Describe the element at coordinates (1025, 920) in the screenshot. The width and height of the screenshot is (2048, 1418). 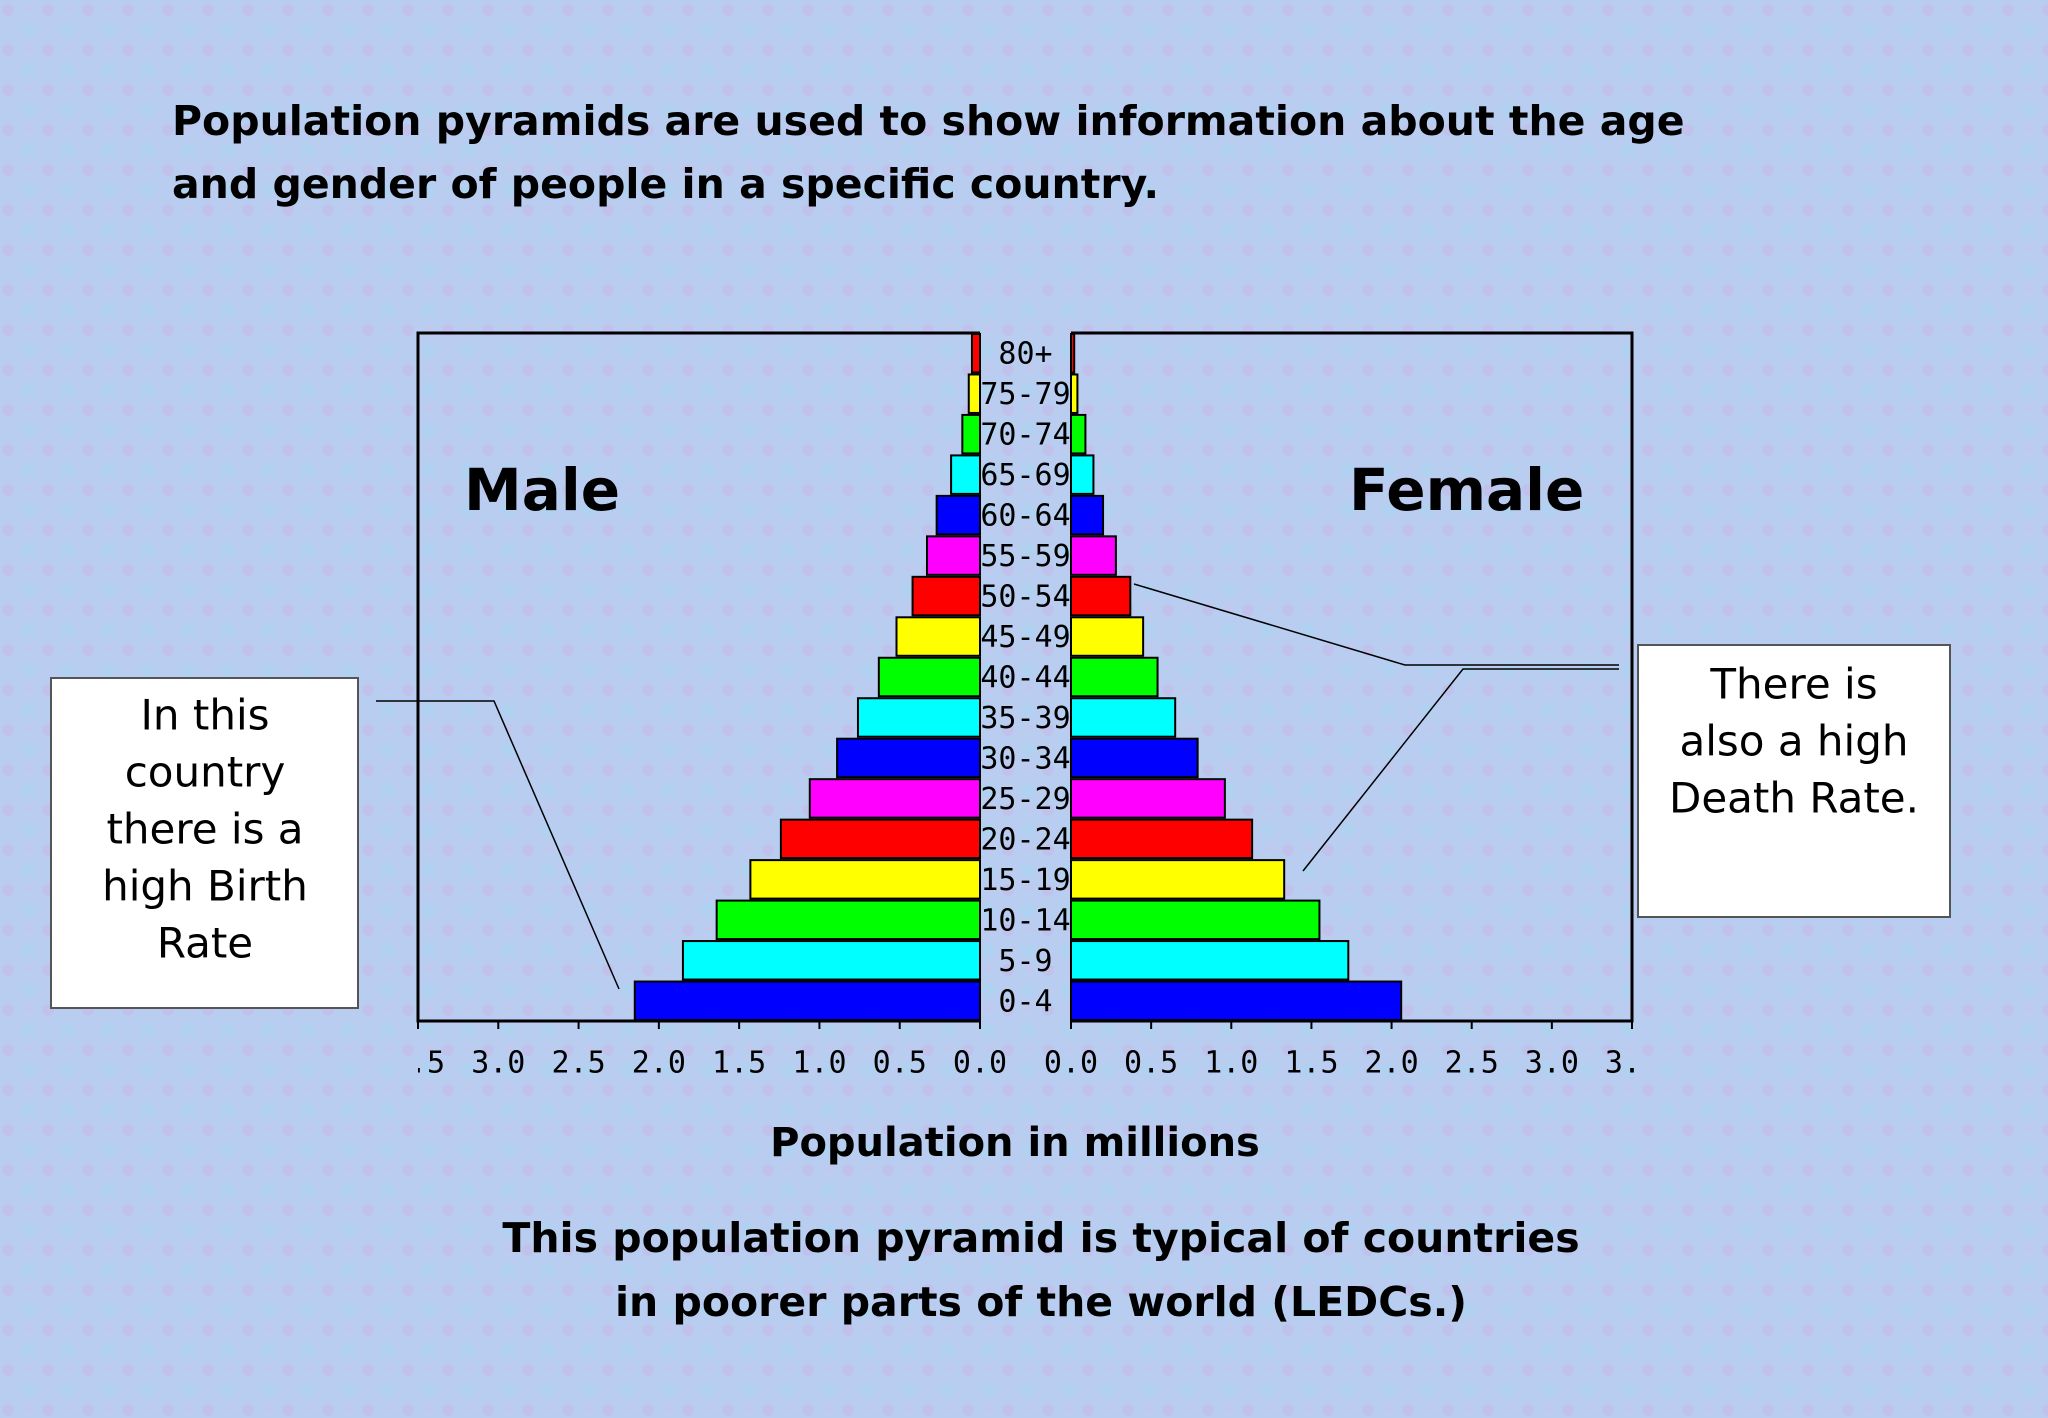
I see `age-label: 10-14` at that location.